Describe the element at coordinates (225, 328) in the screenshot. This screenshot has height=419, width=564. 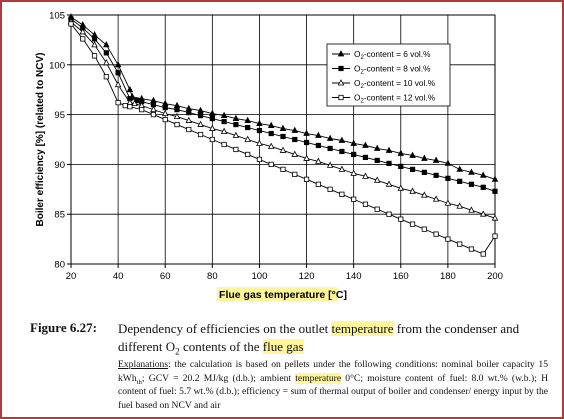
I see `figure-title-part1: Dependency of efficiencies on the outlet` at that location.